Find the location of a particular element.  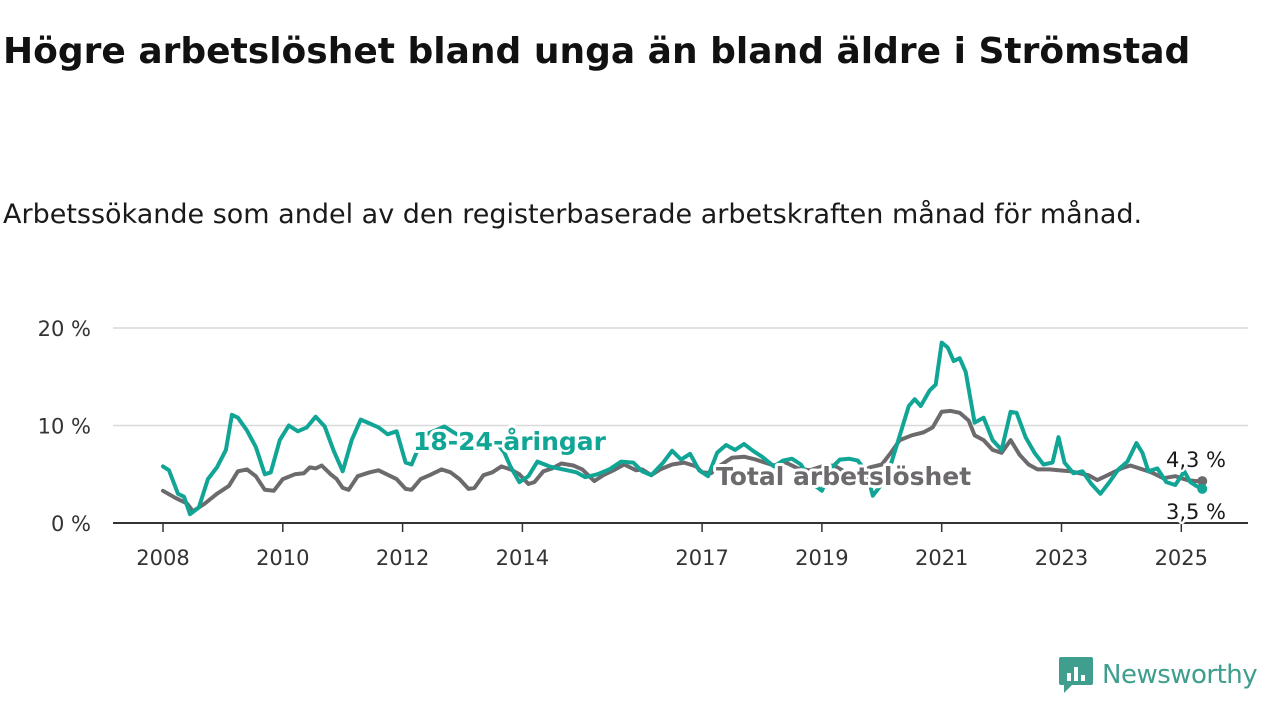

x-tick-label: 2008 is located at coordinates (162, 558).